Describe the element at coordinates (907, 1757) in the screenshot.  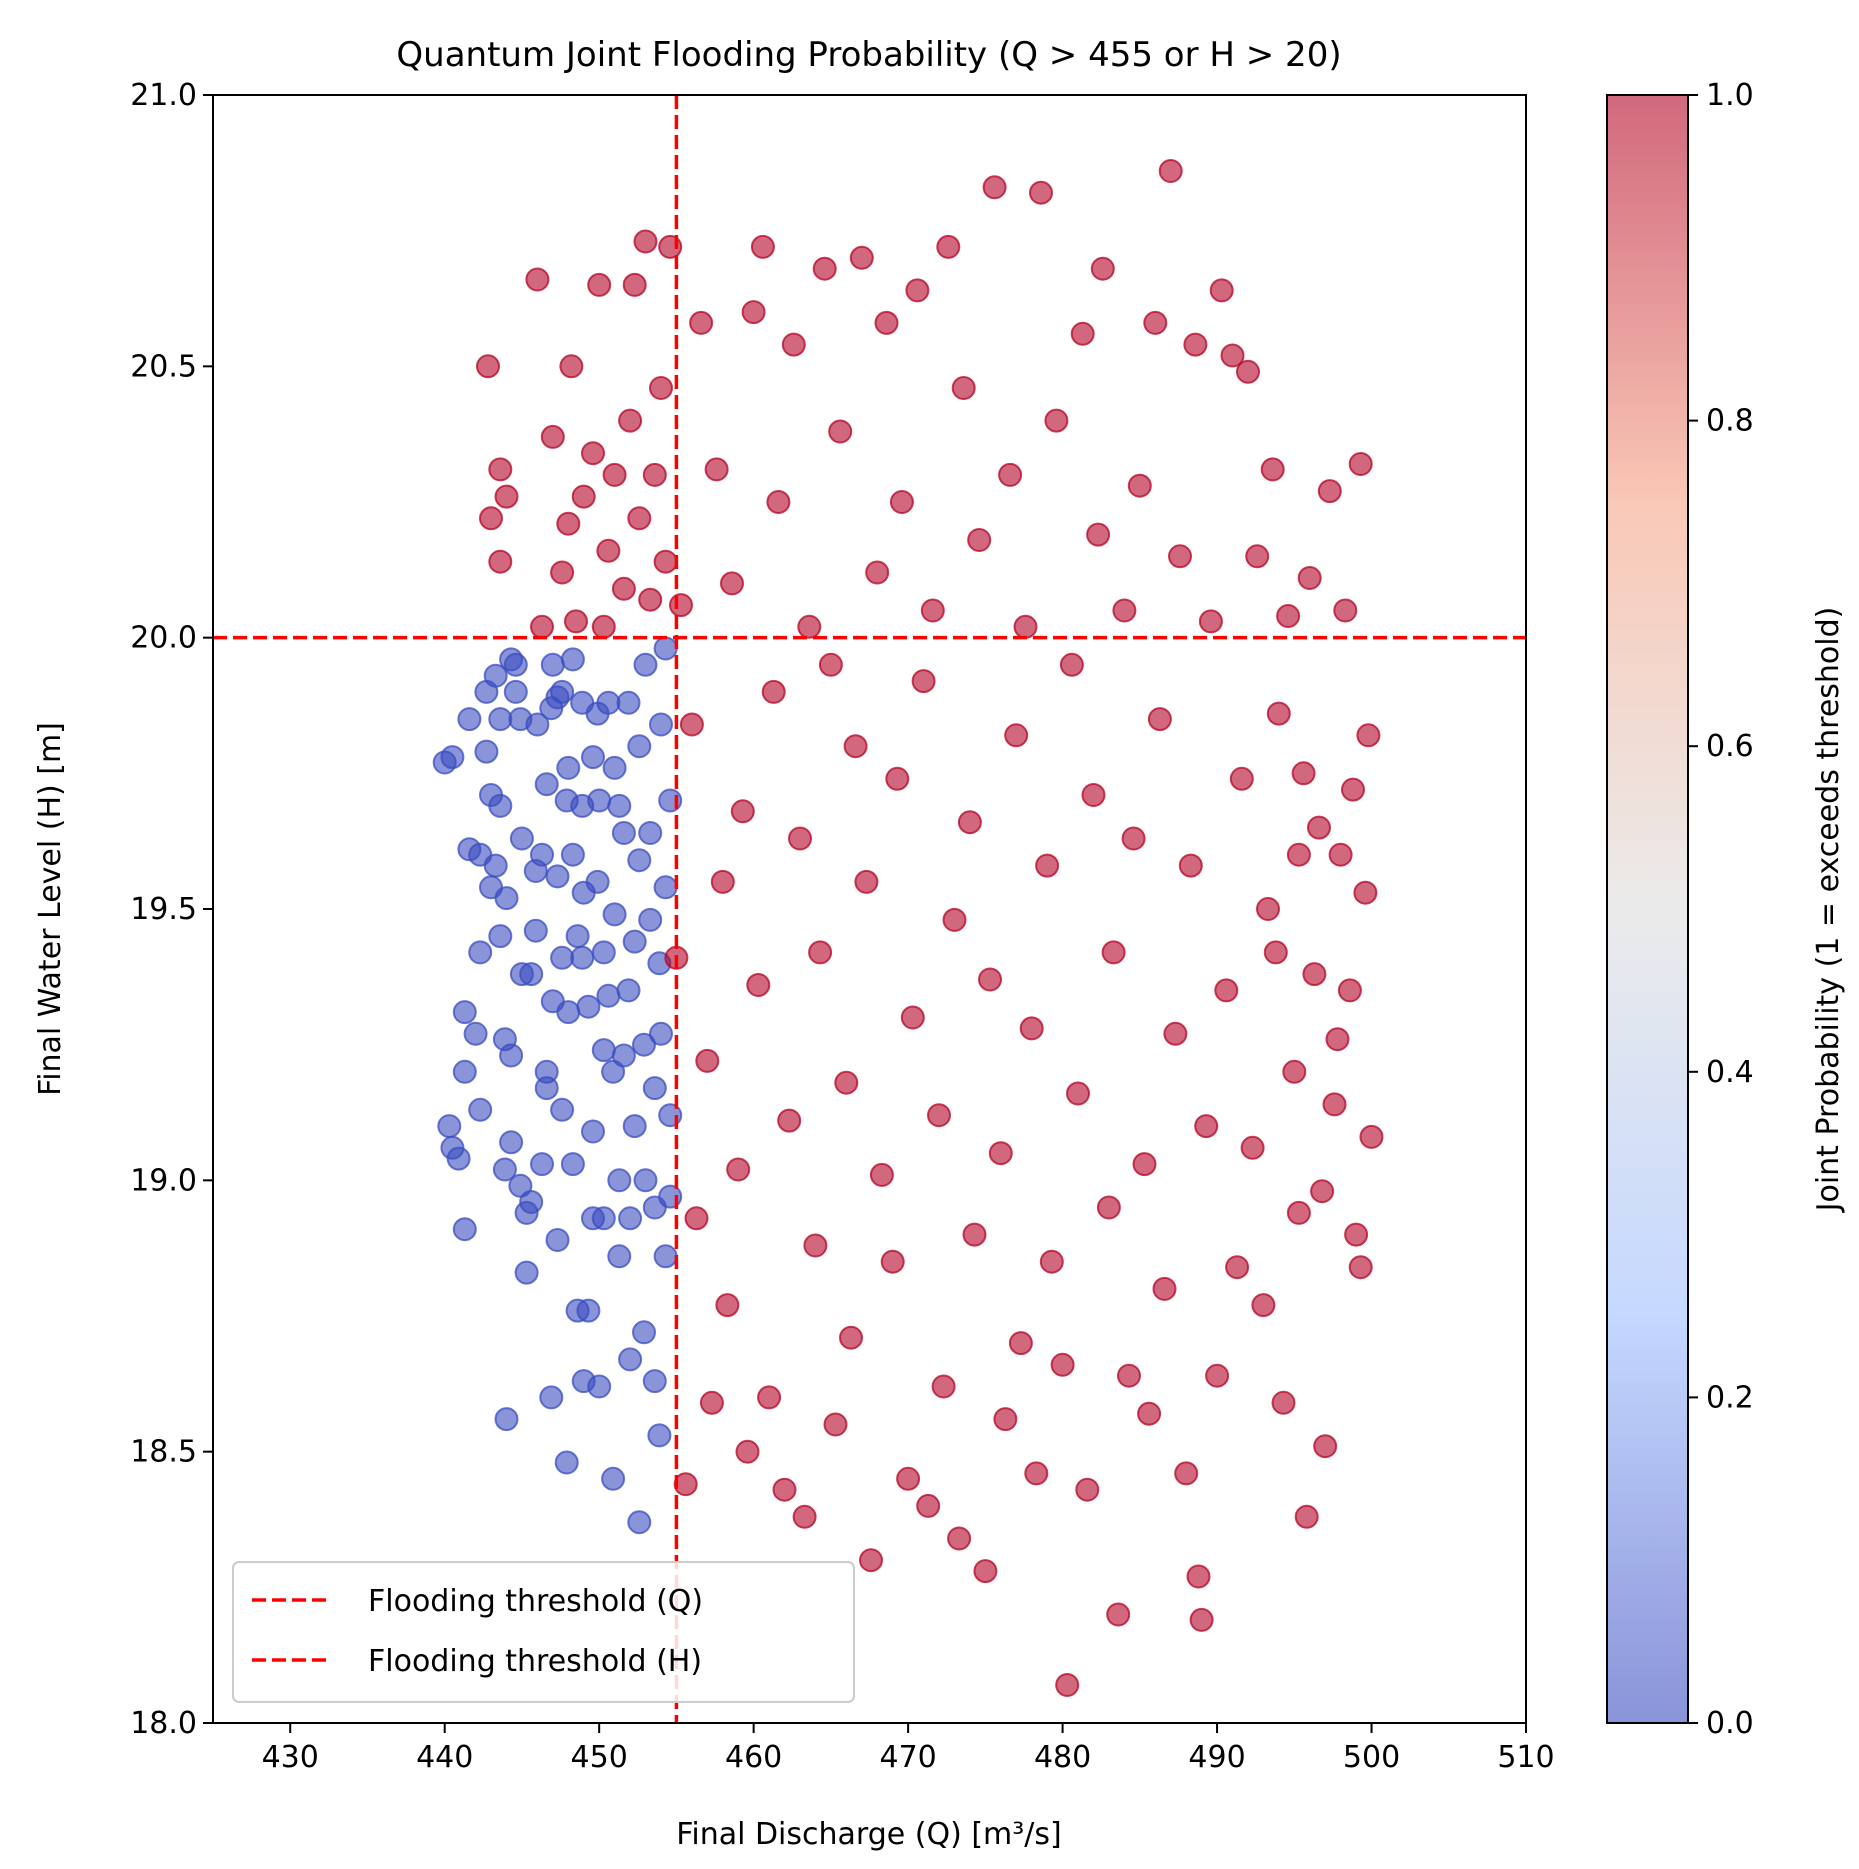
I see `x-tick-label: 470` at that location.